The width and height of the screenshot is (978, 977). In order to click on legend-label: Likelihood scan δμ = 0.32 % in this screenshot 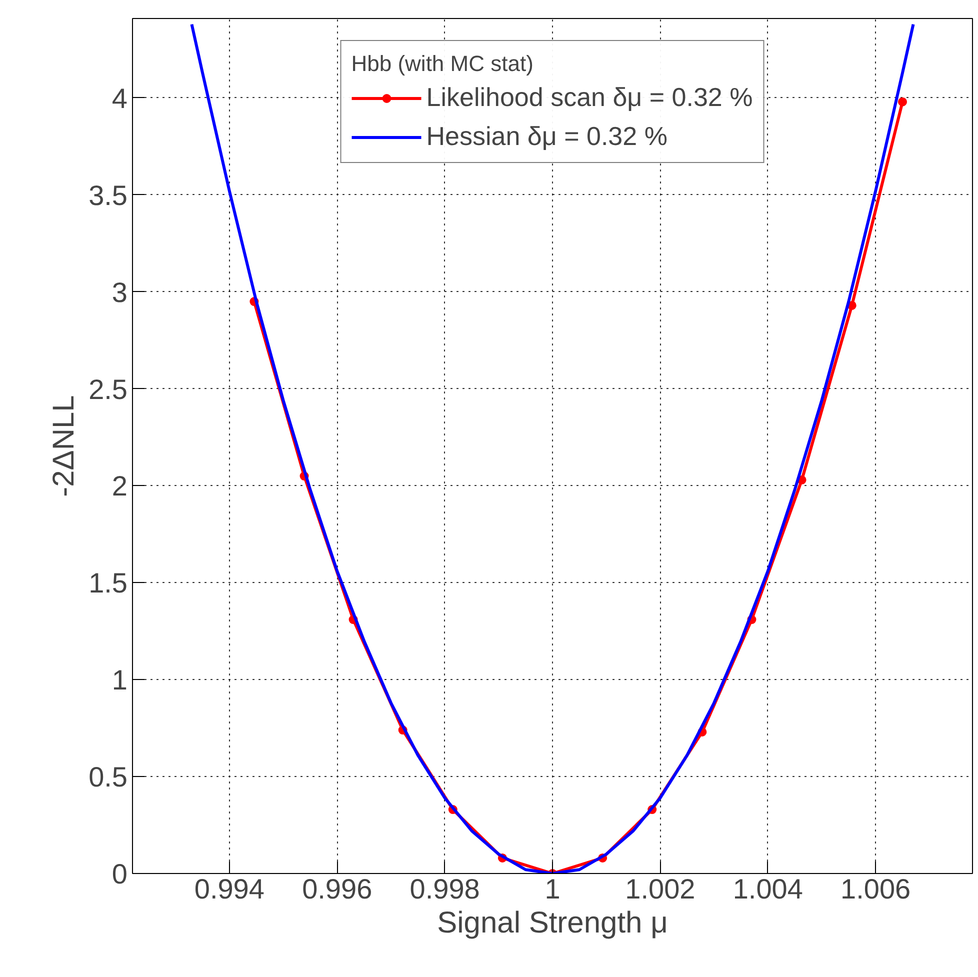, I will do `click(589, 97)`.